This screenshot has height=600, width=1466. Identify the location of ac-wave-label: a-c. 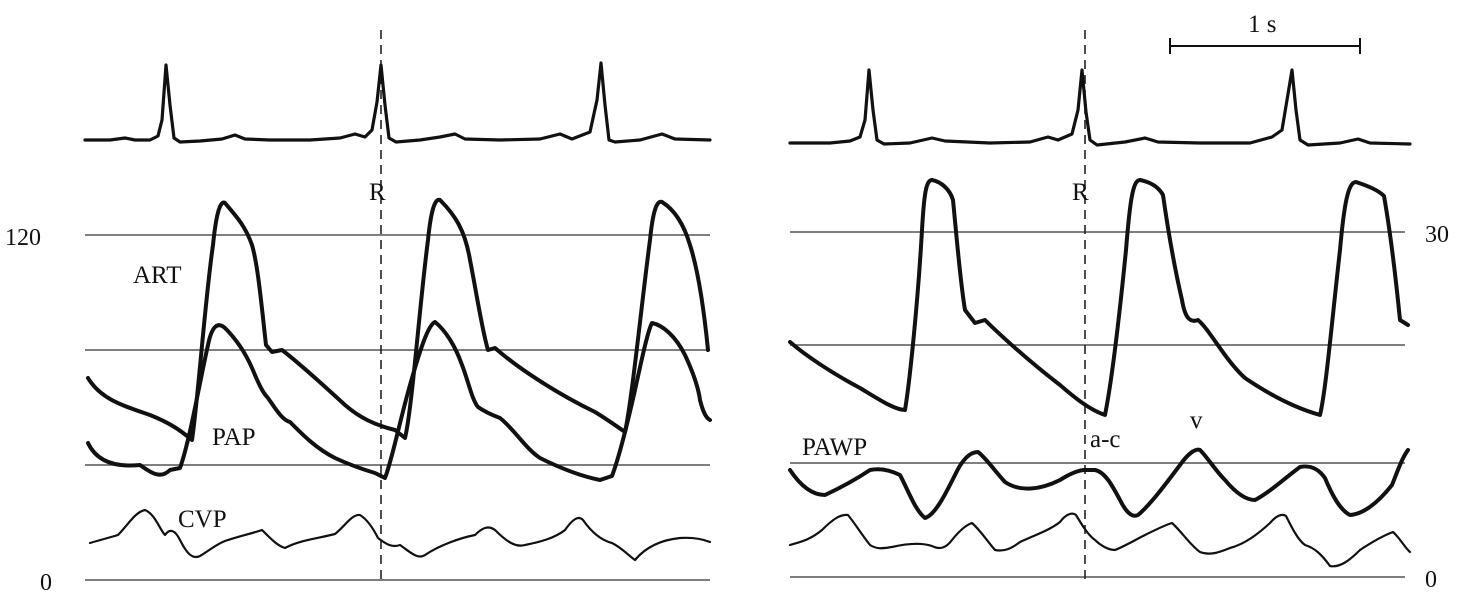
(1105, 439).